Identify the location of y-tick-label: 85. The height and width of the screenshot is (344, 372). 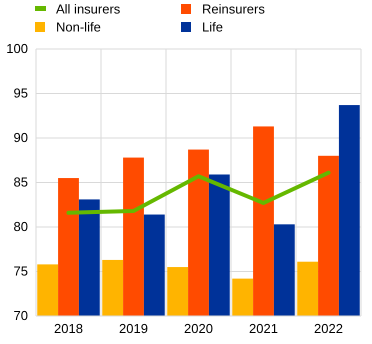
(21, 182).